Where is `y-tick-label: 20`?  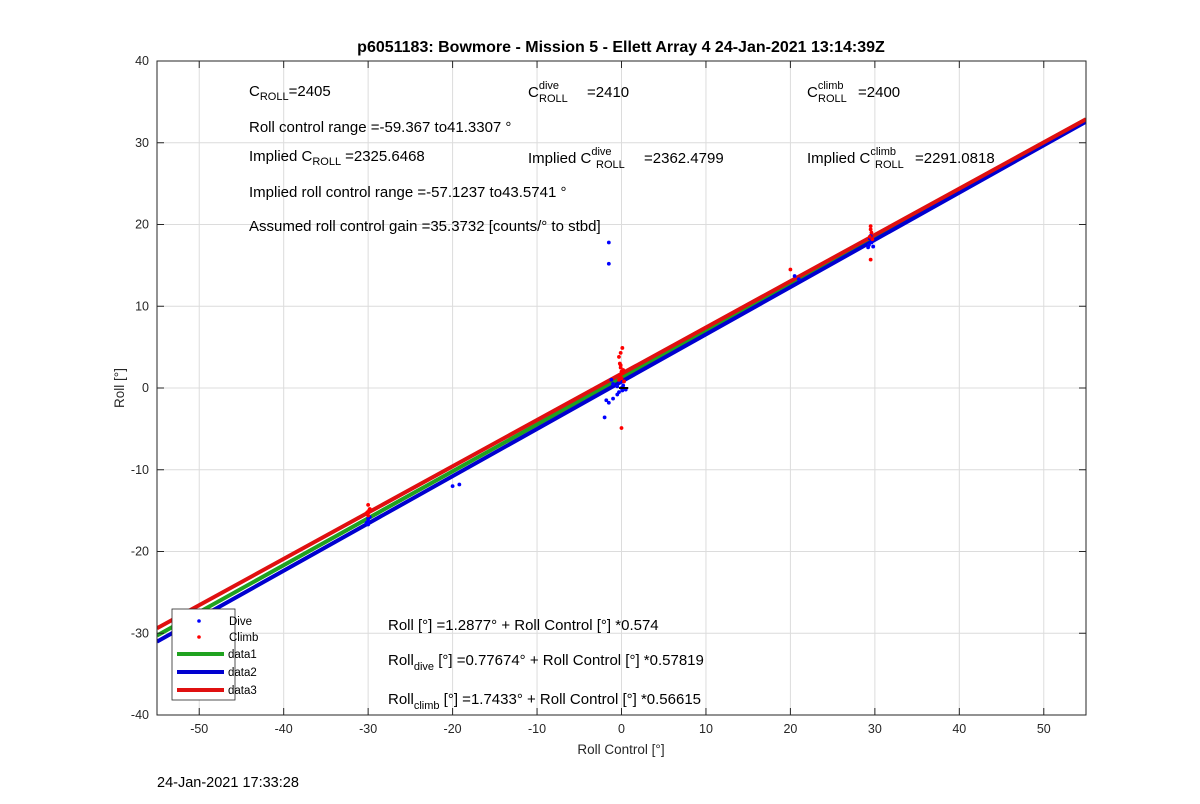 y-tick-label: 20 is located at coordinates (142, 225).